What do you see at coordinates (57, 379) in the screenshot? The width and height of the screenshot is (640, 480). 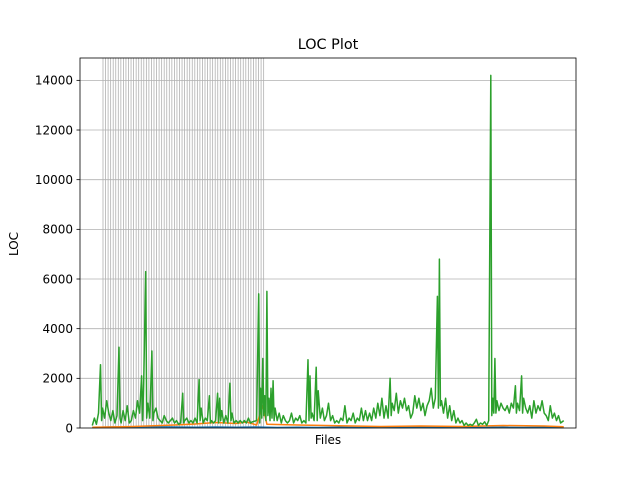 I see `y-tick-label: 2000` at bounding box center [57, 379].